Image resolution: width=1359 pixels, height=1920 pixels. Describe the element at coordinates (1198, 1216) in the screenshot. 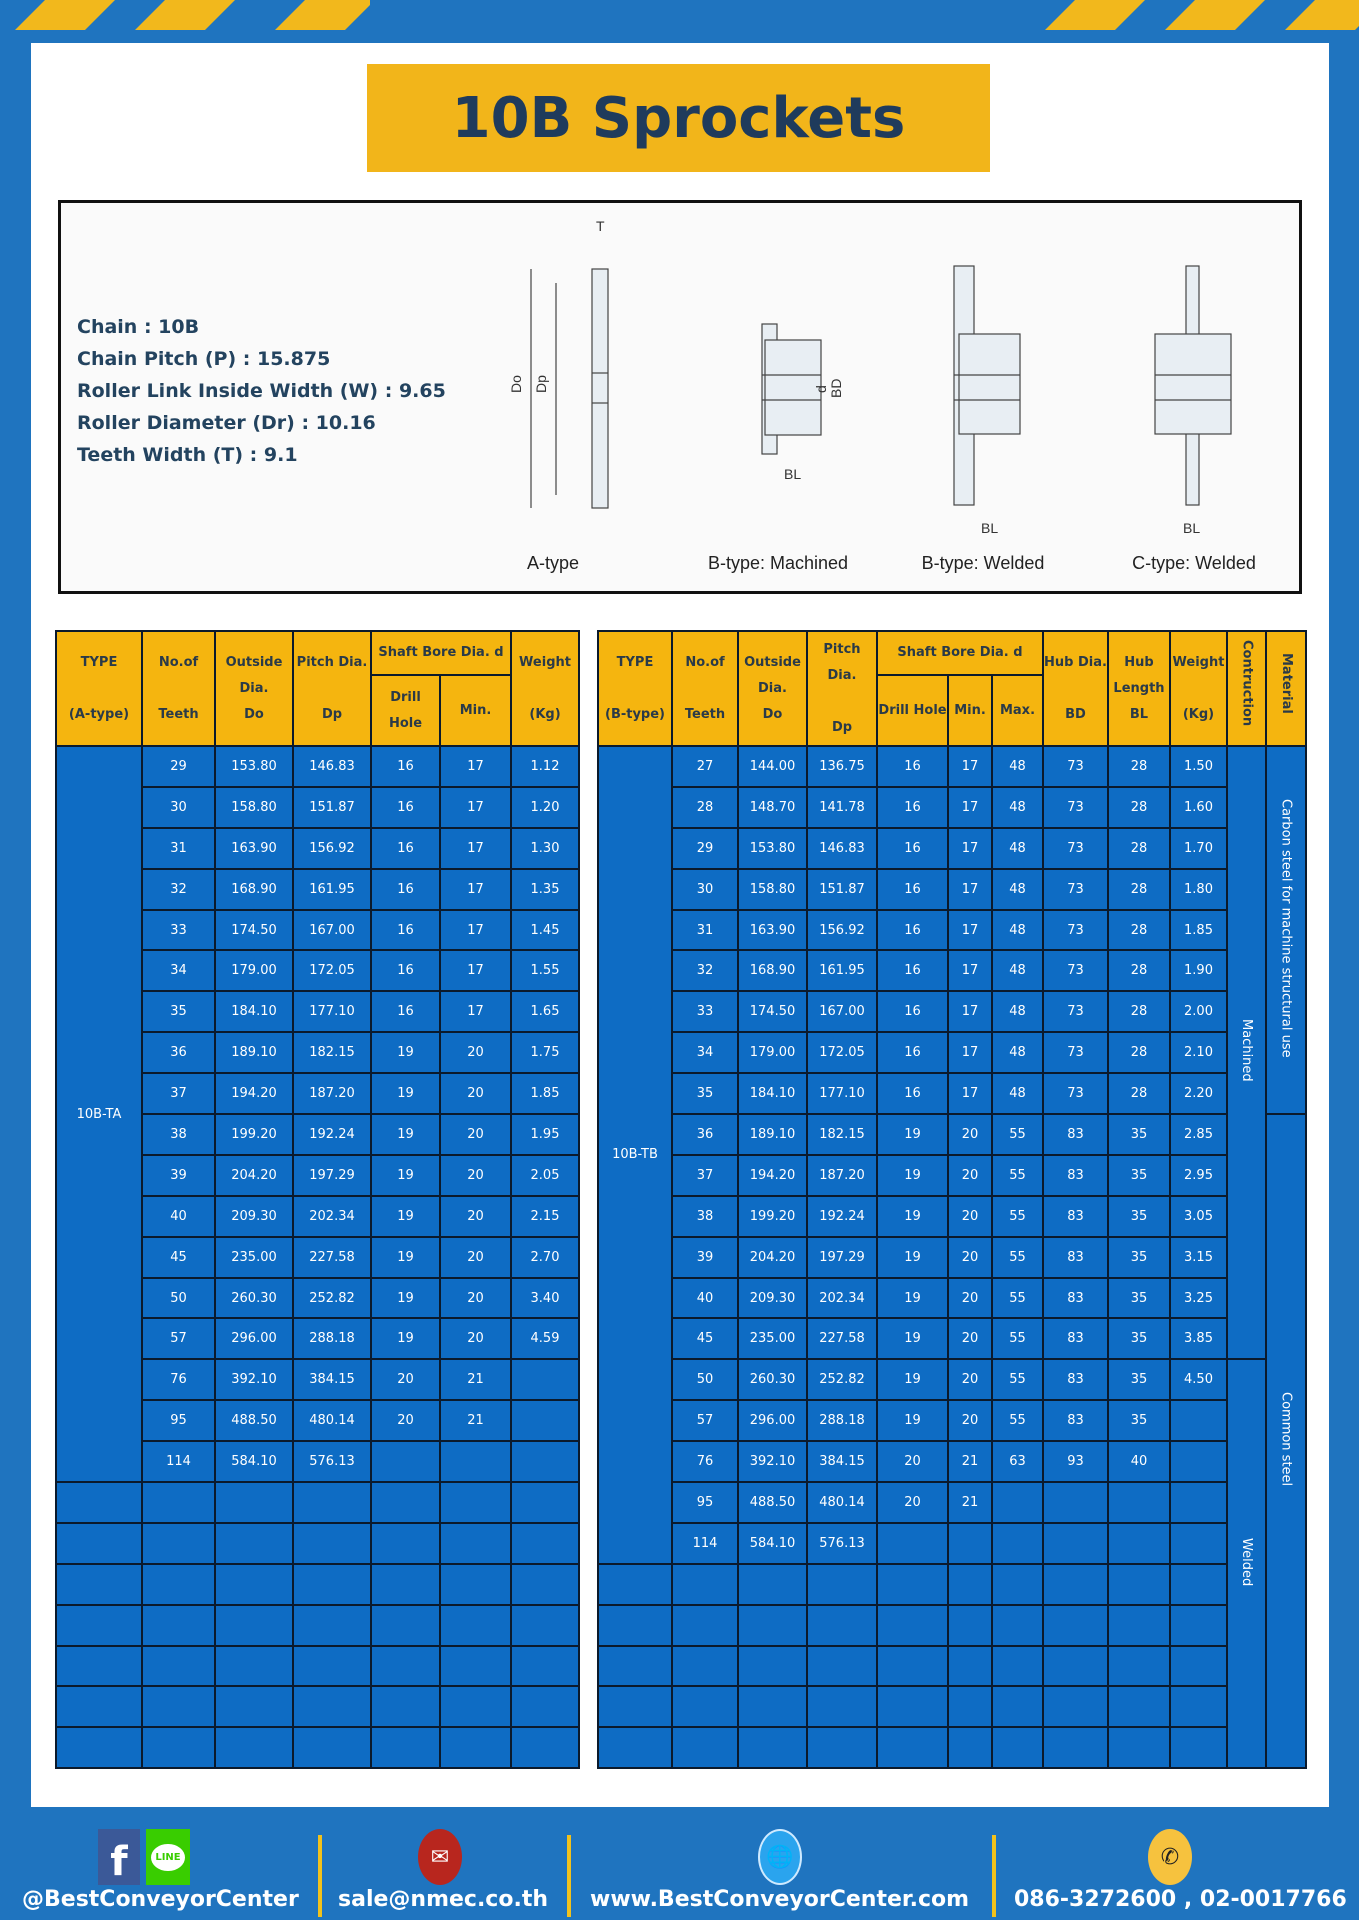

I see `weight-cell: 3.05` at that location.